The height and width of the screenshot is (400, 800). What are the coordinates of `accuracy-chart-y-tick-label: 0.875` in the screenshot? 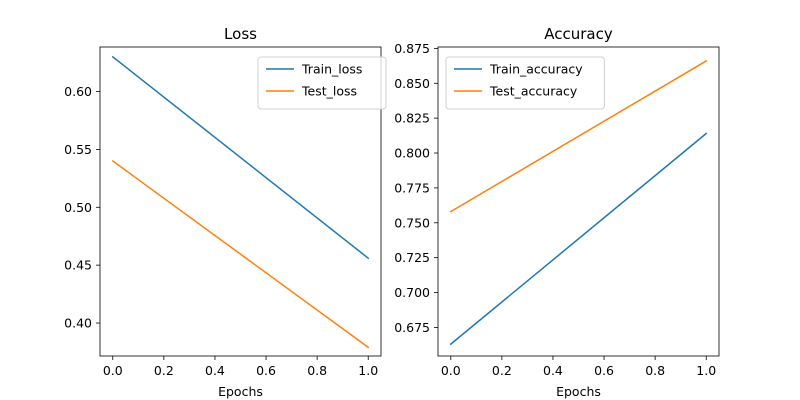 It's located at (412, 48).